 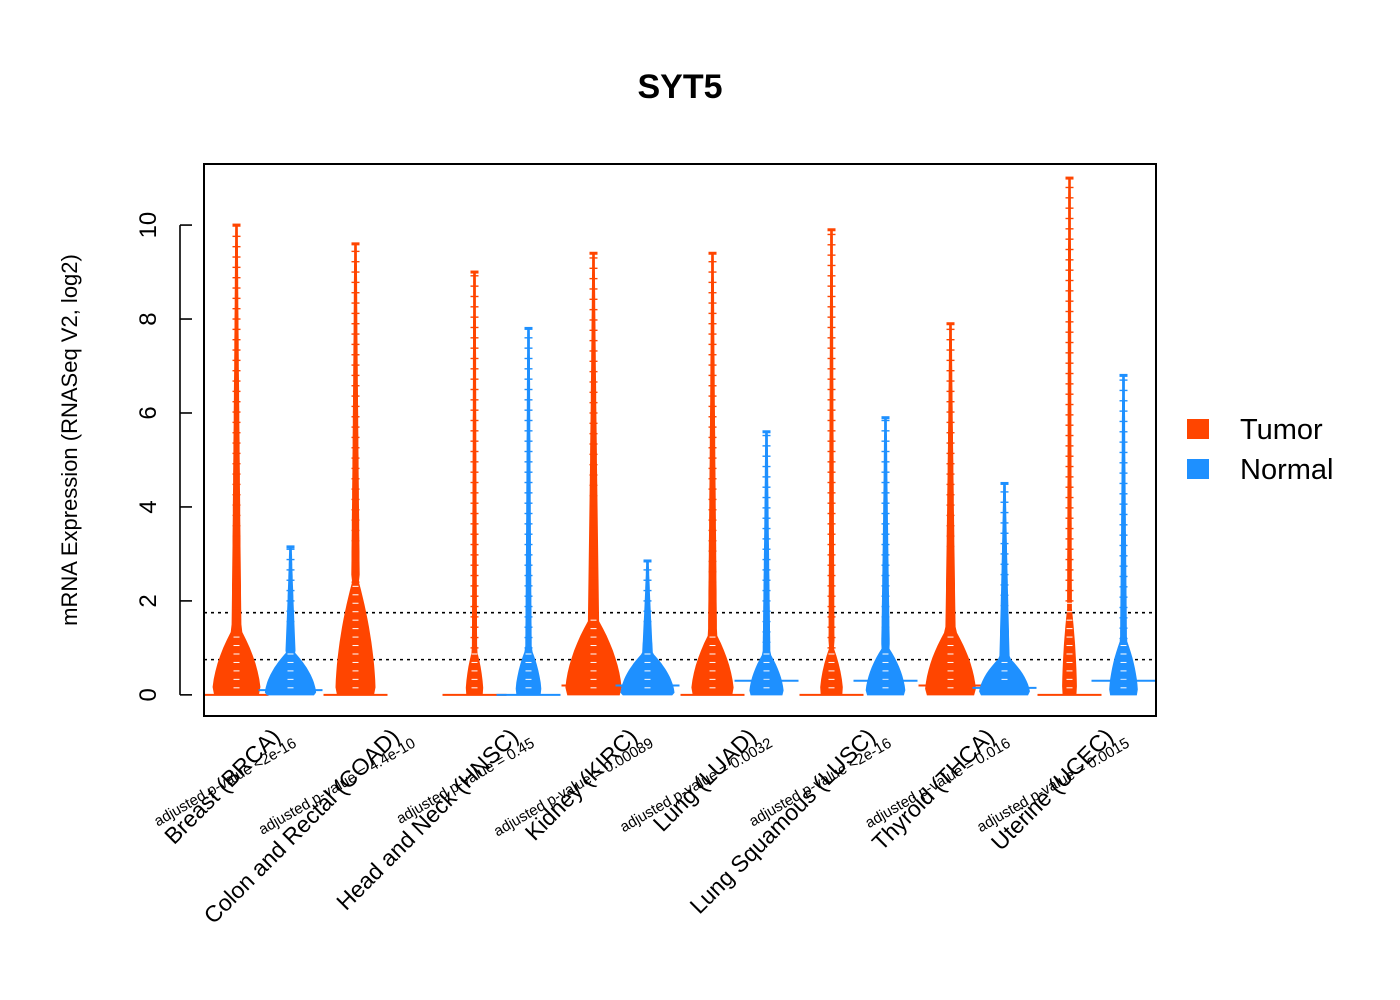 What do you see at coordinates (1286, 470) in the screenshot?
I see `legend-label-normal: Normal` at bounding box center [1286, 470].